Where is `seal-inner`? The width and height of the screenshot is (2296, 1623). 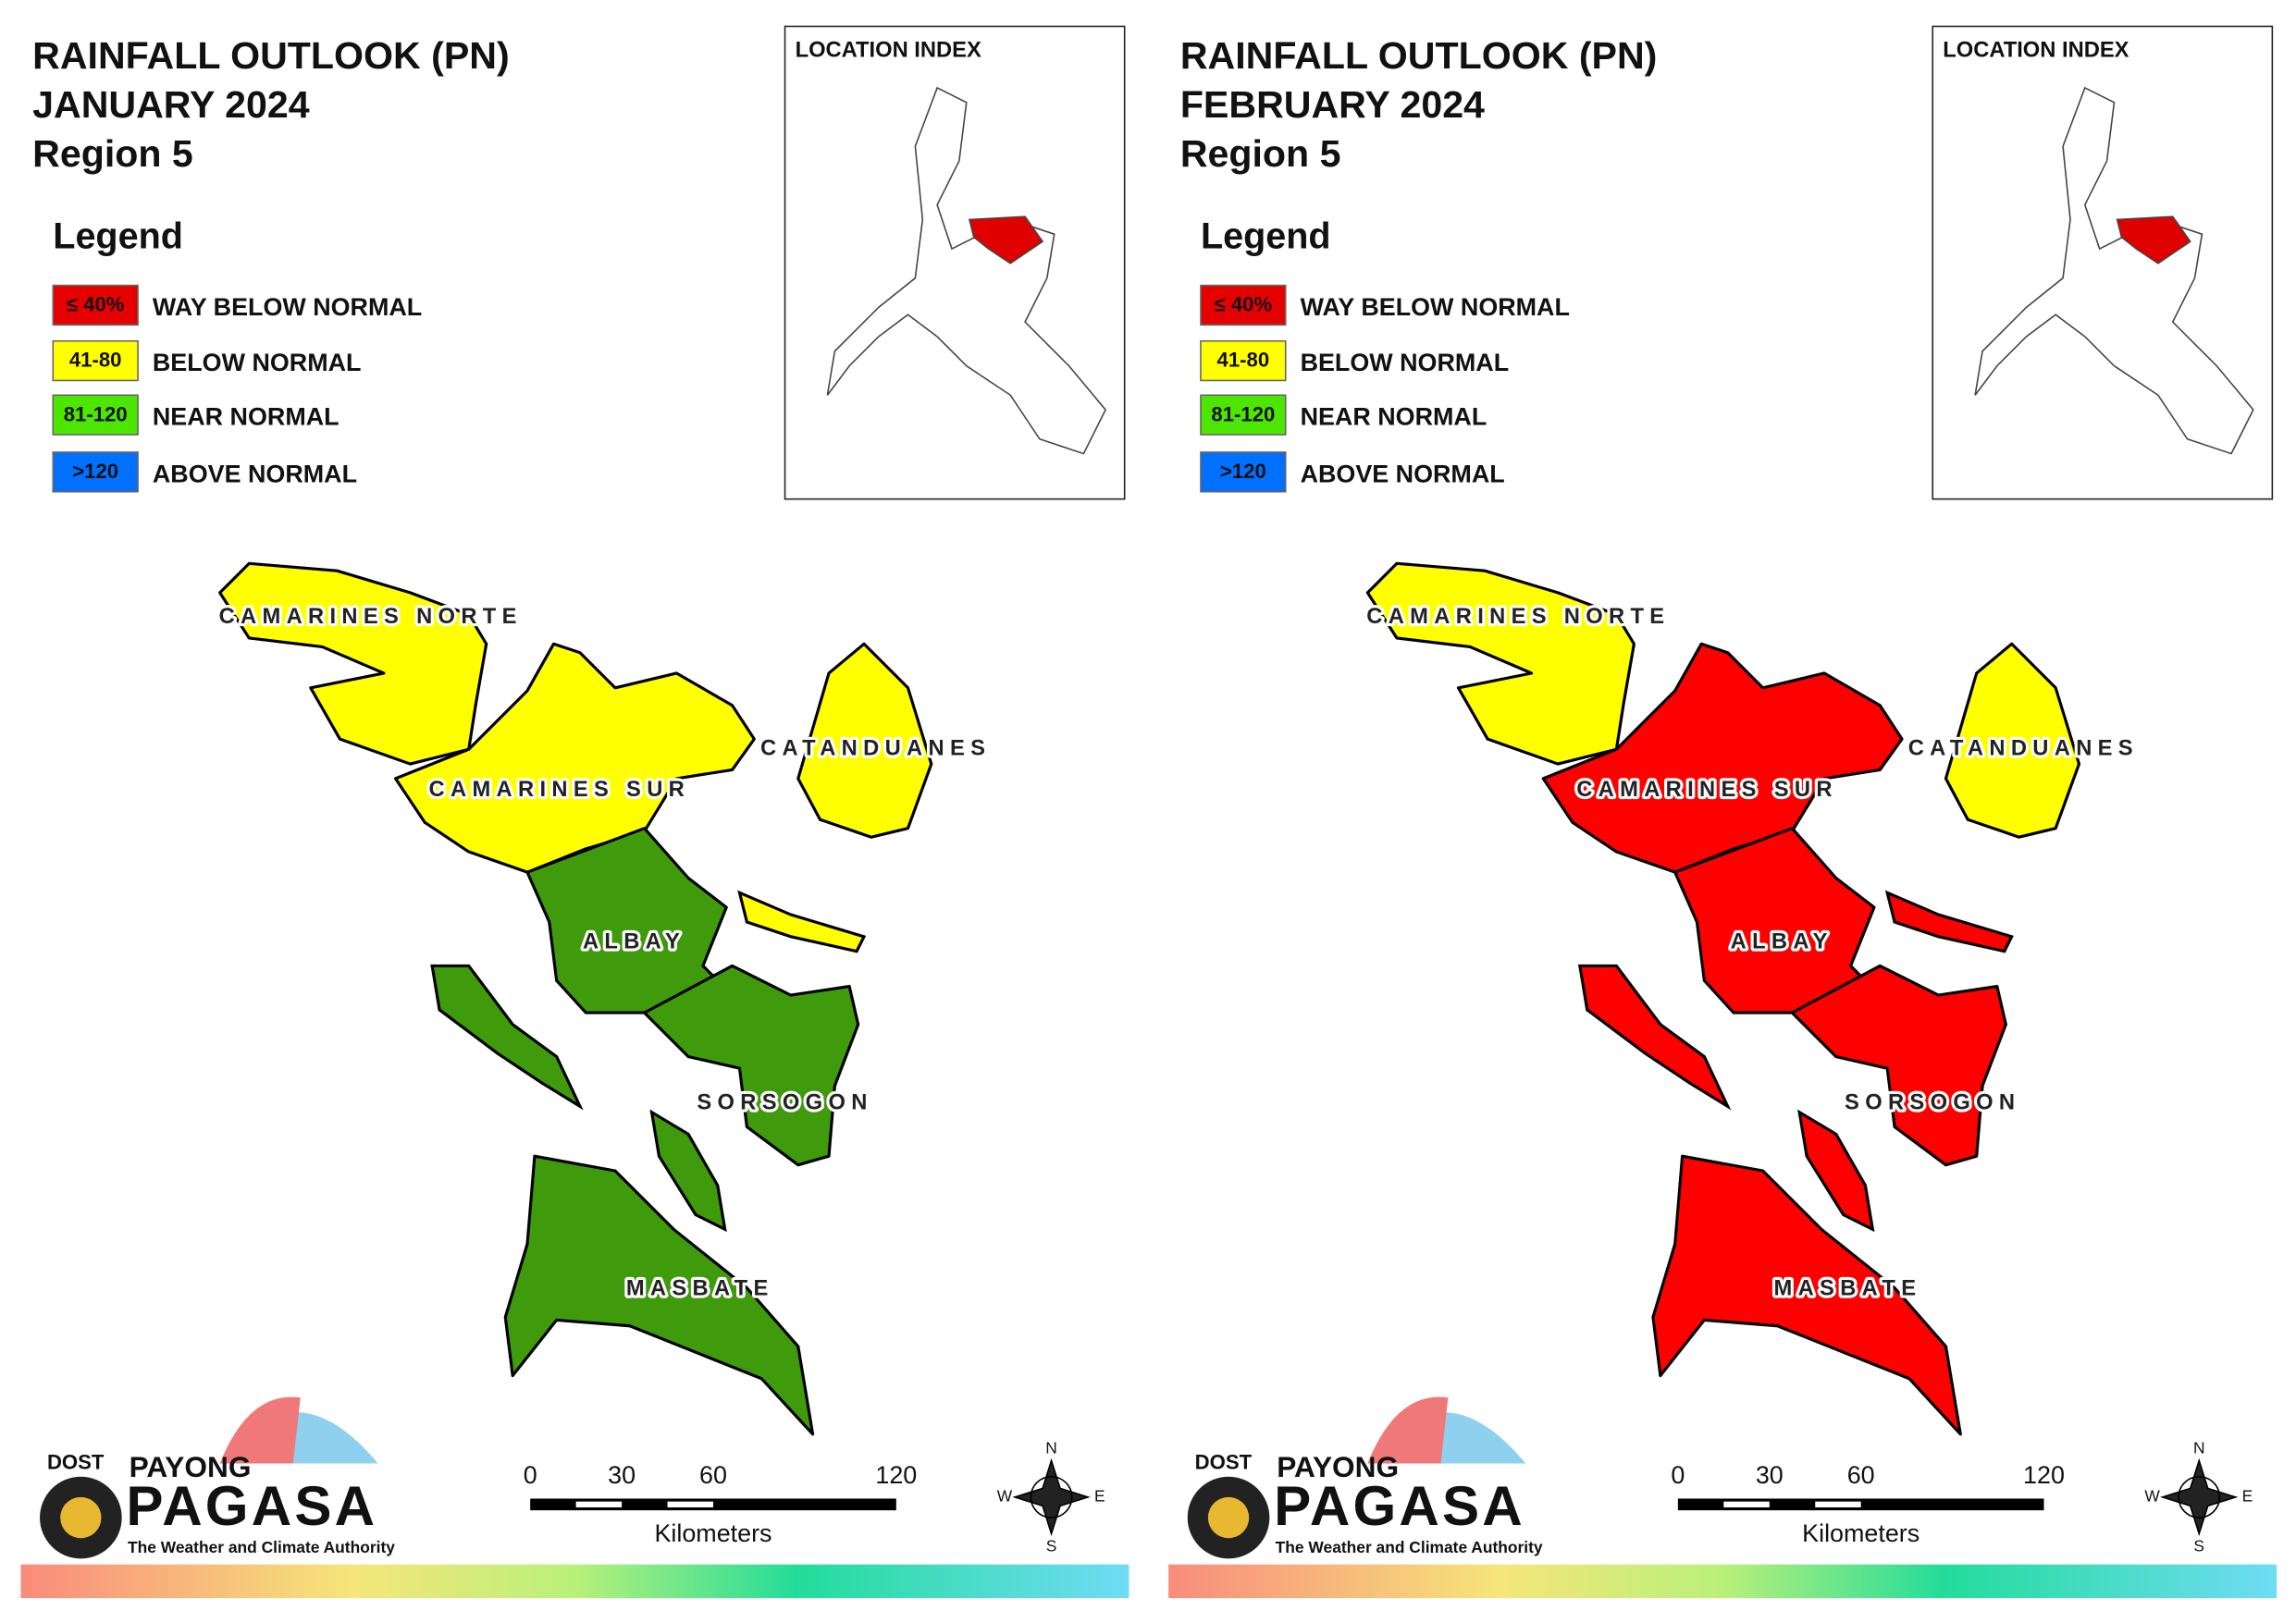 seal-inner is located at coordinates (1228, 1517).